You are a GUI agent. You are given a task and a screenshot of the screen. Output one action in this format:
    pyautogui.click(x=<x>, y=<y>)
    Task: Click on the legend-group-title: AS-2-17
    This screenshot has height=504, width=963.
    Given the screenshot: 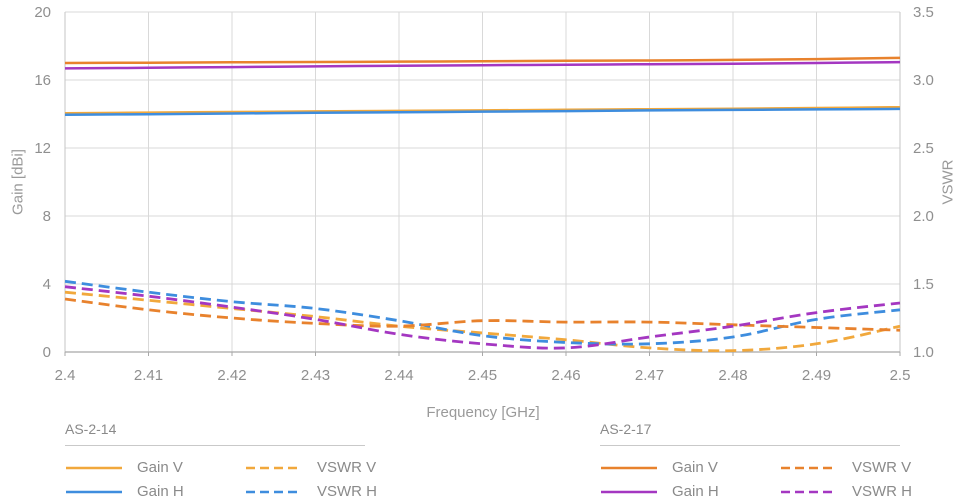 What is the action you would take?
    pyautogui.click(x=750, y=433)
    